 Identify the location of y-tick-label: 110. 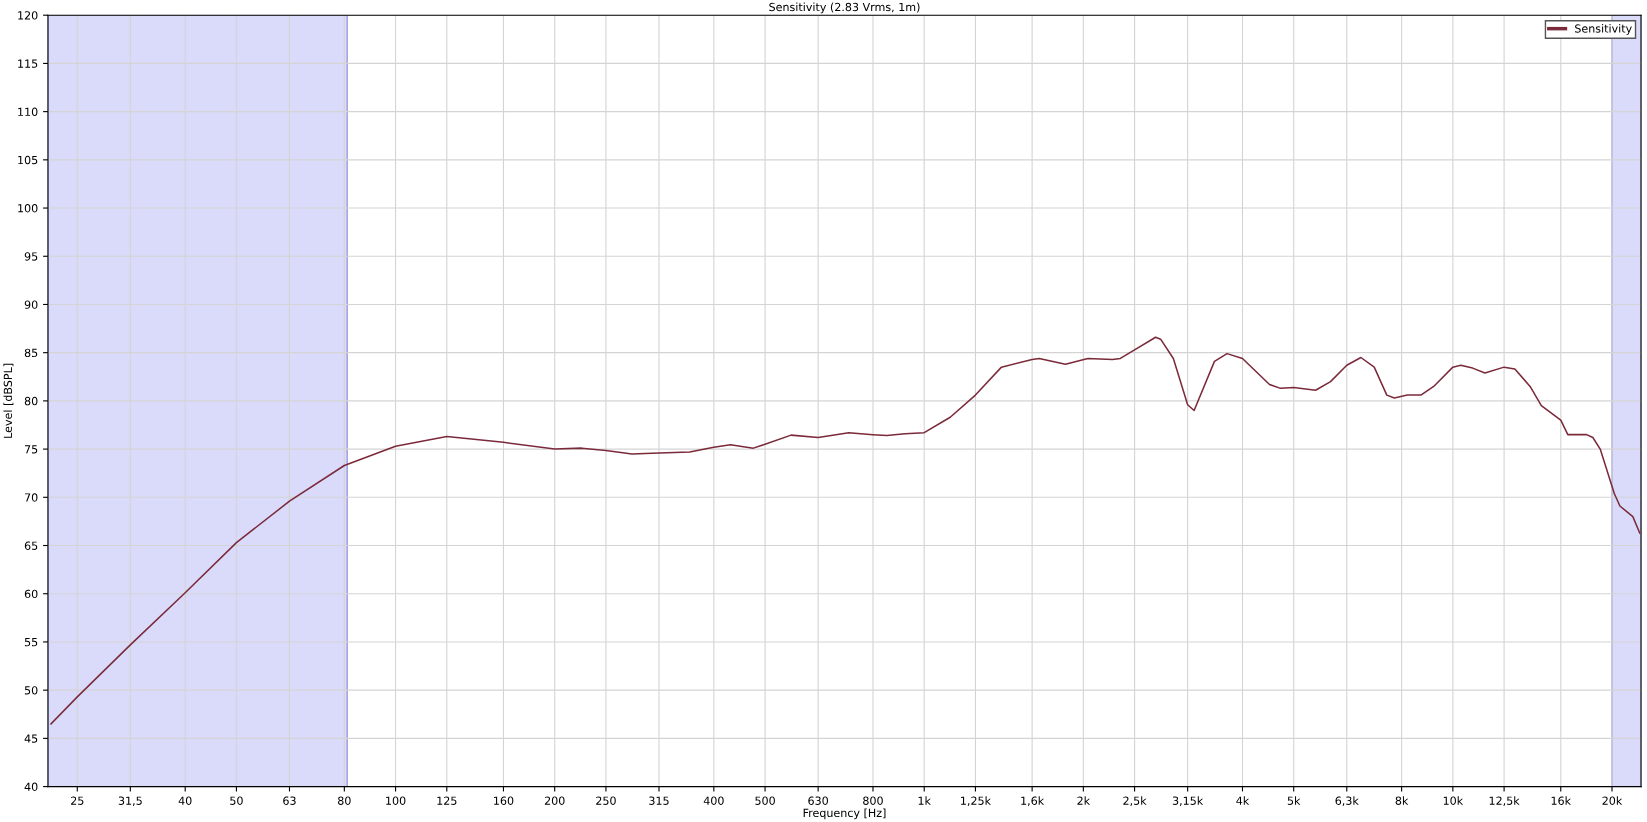
(28, 112).